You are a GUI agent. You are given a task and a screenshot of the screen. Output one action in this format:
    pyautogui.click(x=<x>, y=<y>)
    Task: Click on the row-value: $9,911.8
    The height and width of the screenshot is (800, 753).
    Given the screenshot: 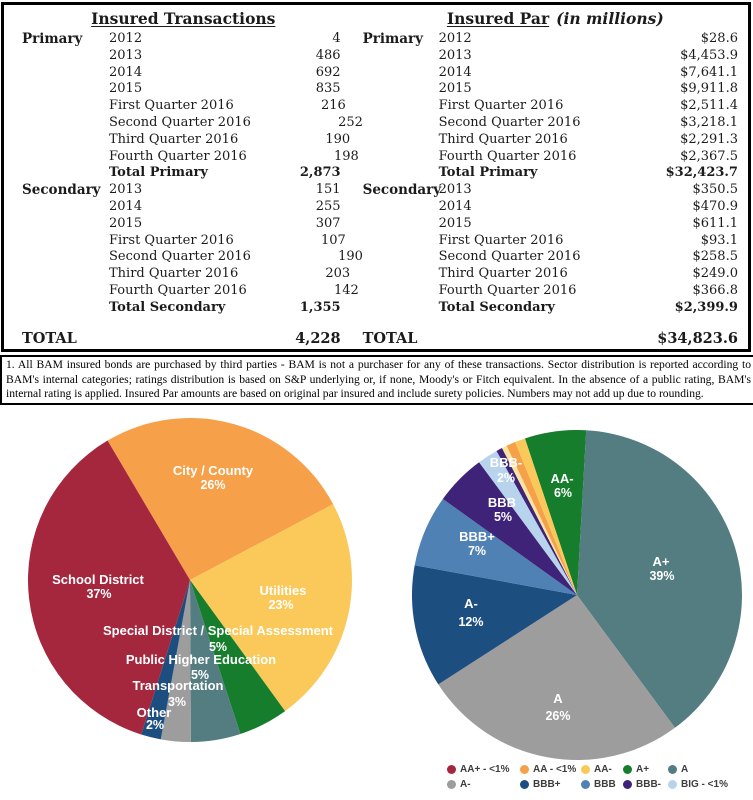 What is the action you would take?
    pyautogui.click(x=709, y=89)
    